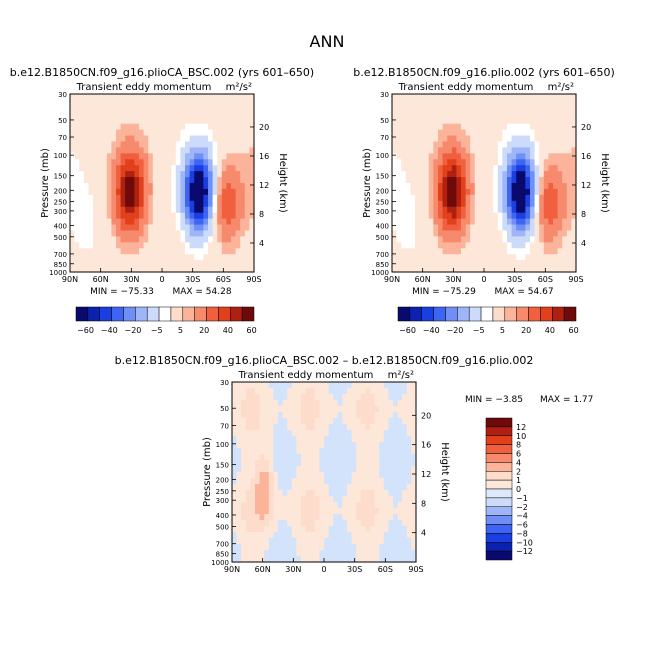  What do you see at coordinates (109, 330) in the screenshot?
I see `colorbar-label: −40` at bounding box center [109, 330].